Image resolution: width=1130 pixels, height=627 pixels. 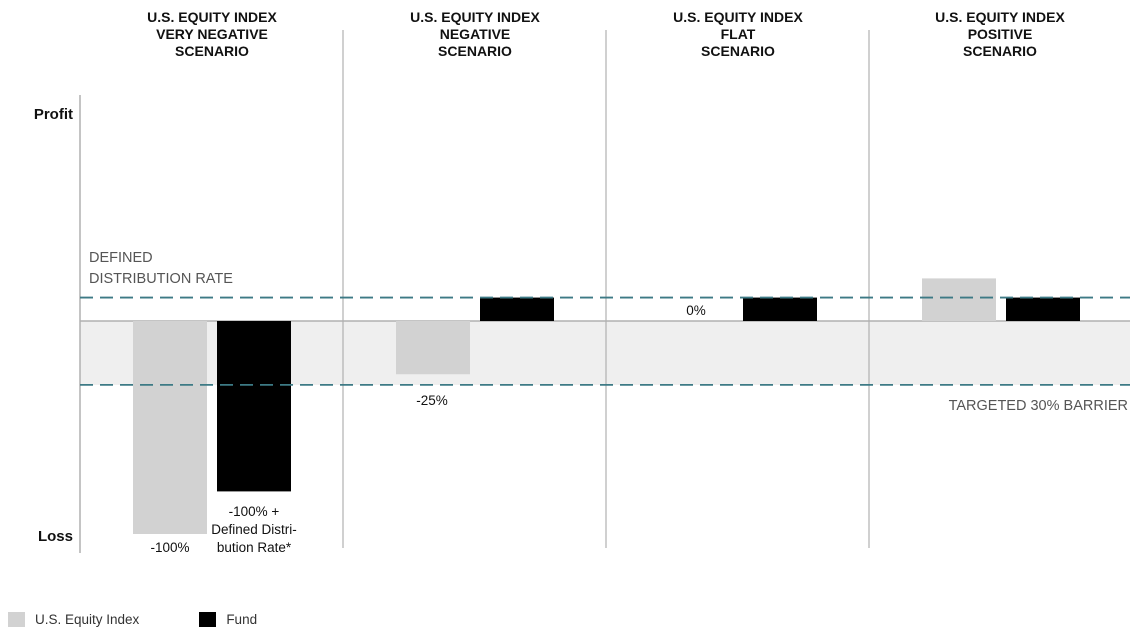 What do you see at coordinates (162, 619) in the screenshot?
I see `legend: U.S. Equity Index Fund` at bounding box center [162, 619].